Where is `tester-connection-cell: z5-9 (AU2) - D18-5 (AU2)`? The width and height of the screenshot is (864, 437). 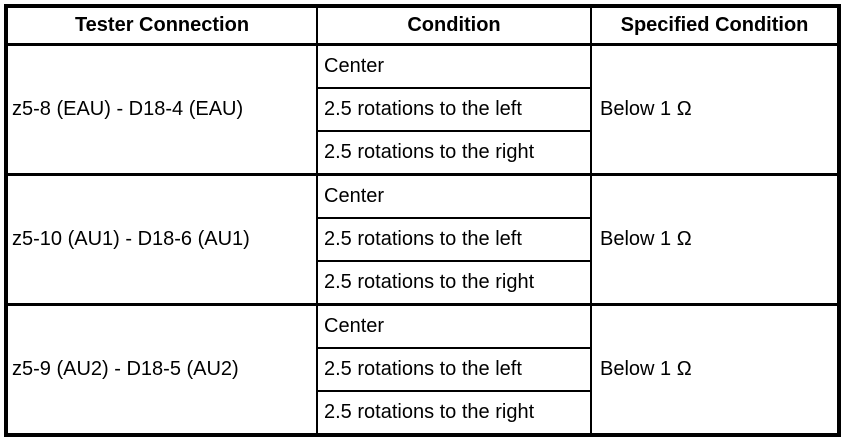
tester-connection-cell: z5-9 (AU2) - D18-5 (AU2) is located at coordinates (161, 369).